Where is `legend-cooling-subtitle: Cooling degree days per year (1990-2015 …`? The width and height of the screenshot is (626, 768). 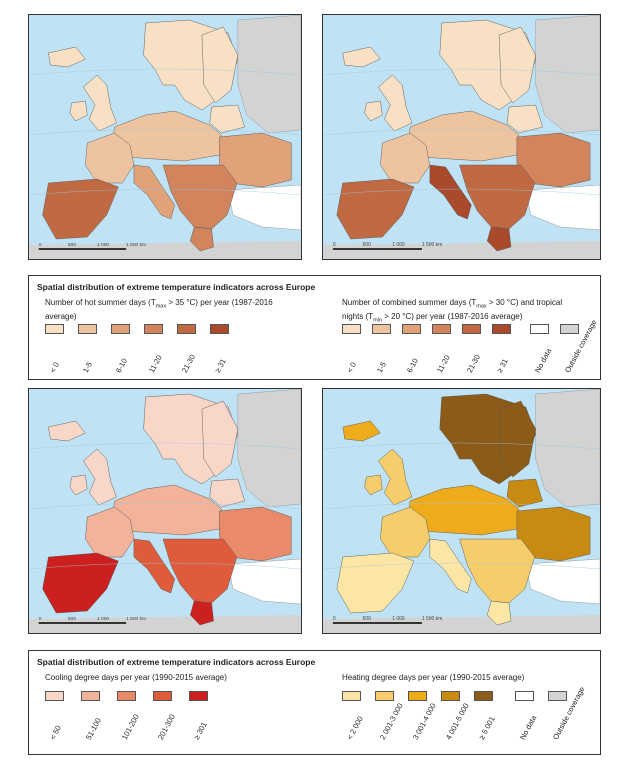
legend-cooling-subtitle: Cooling degree days per year (1990-2015 … is located at coordinates (136, 677).